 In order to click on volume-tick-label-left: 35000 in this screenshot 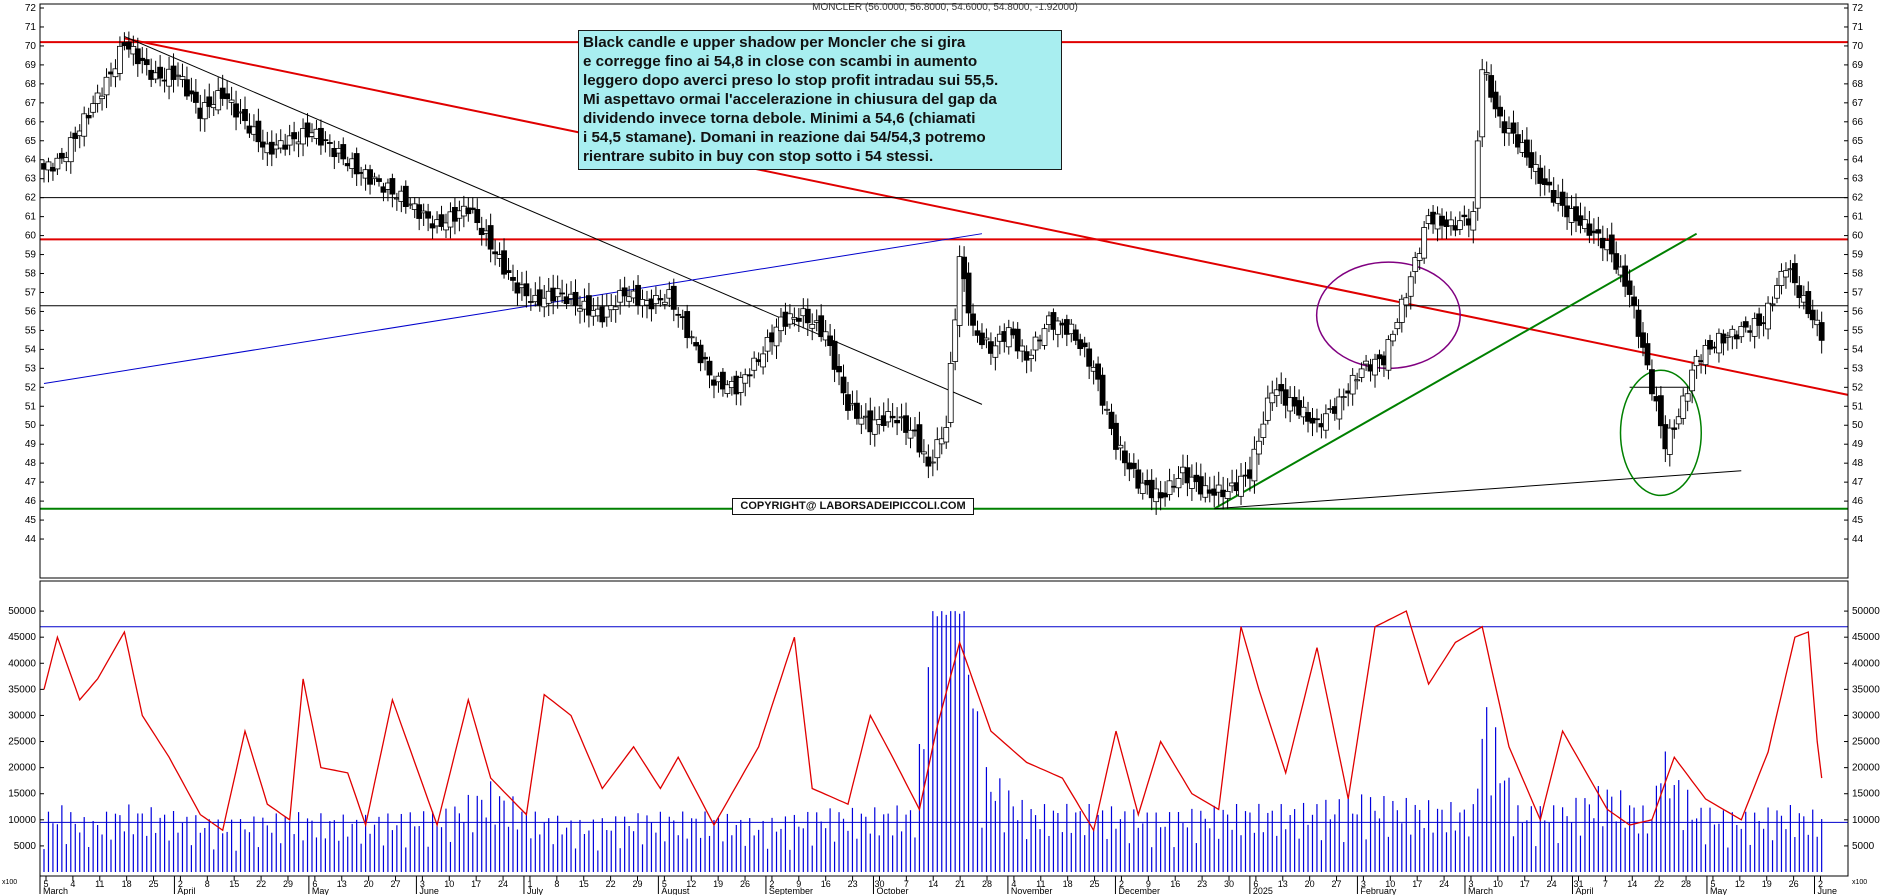, I will do `click(22, 689)`.